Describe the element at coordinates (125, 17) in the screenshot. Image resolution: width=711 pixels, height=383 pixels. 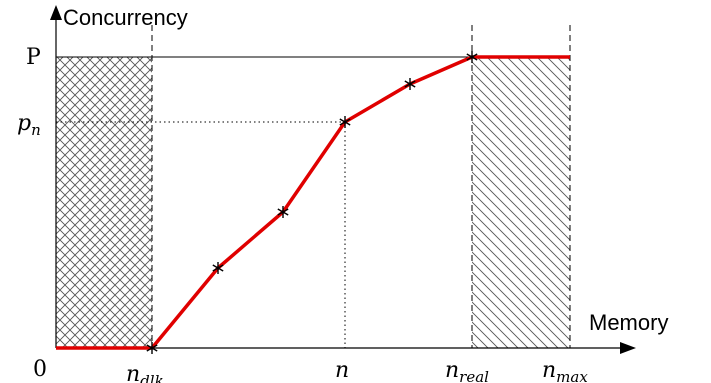
I see `y-axis-label: Concurrency` at that location.